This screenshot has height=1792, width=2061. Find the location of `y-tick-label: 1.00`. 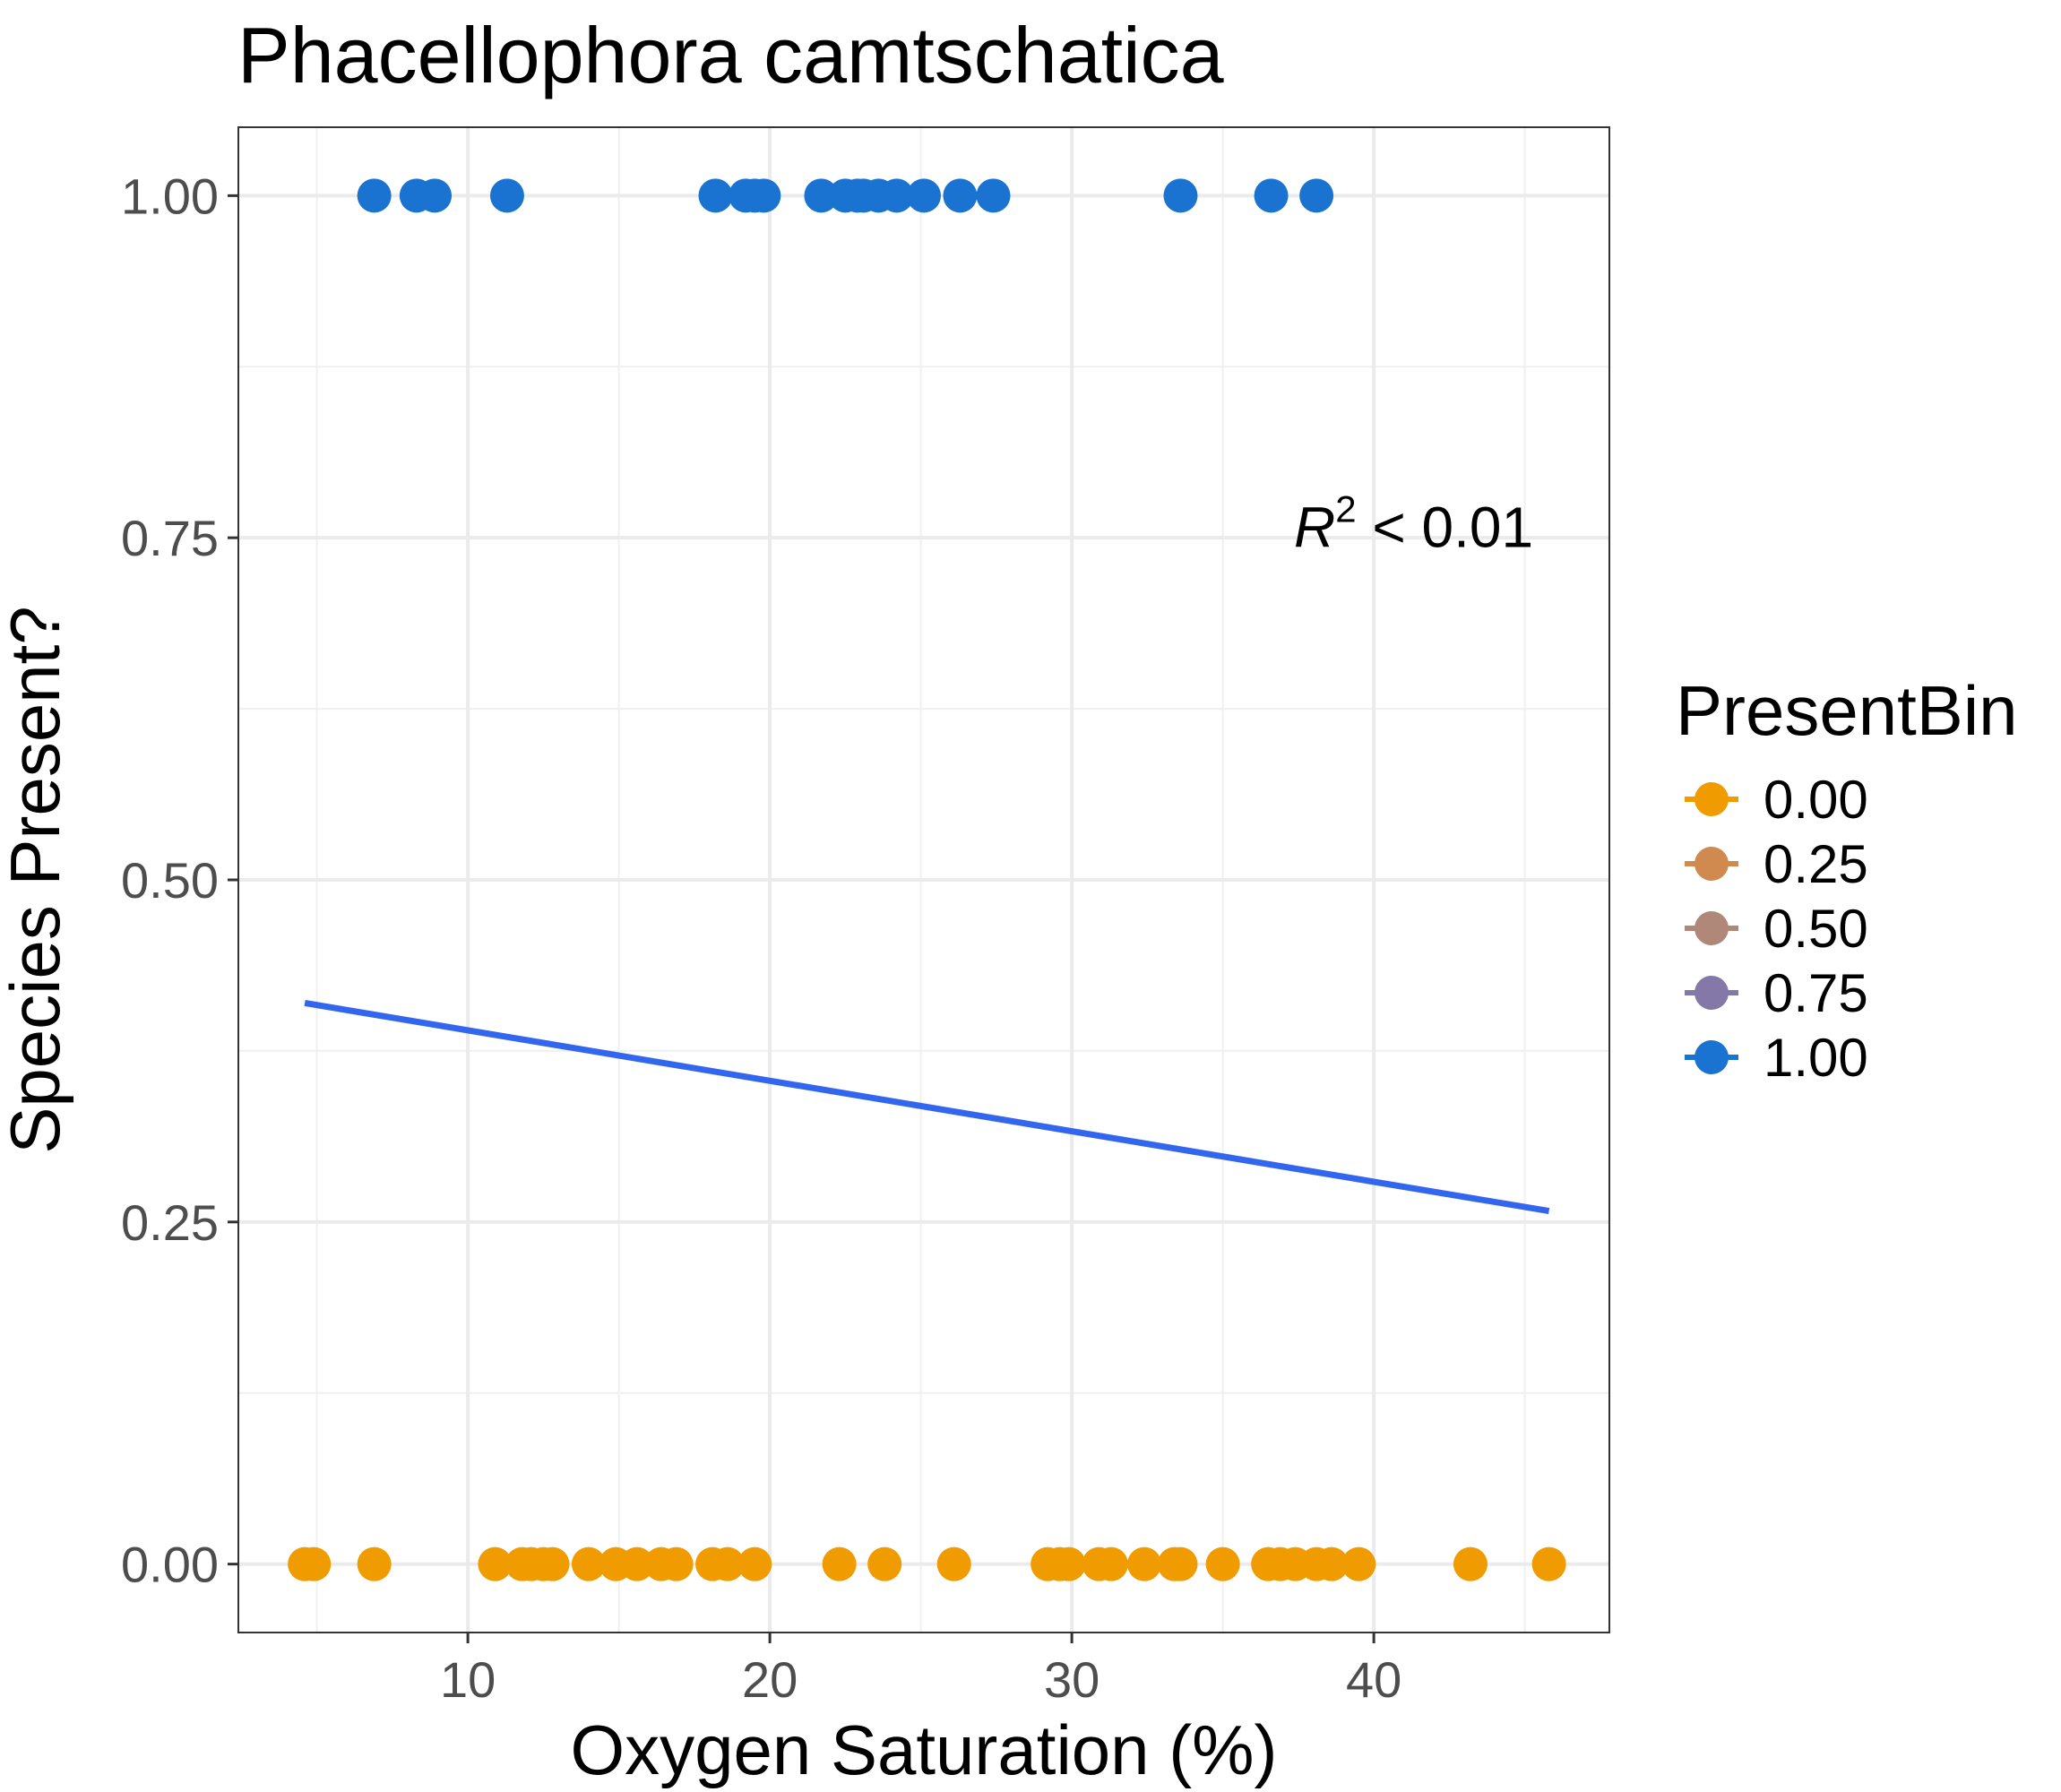

y-tick-label: 1.00 is located at coordinates (170, 196).